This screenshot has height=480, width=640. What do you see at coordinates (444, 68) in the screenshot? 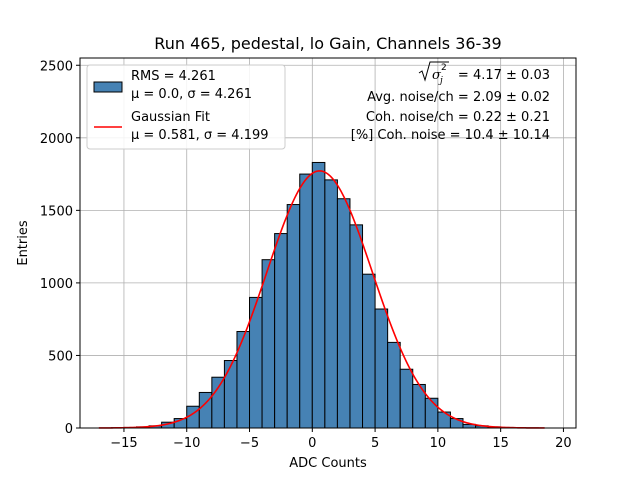
I see `svg-text: 2` at bounding box center [444, 68].